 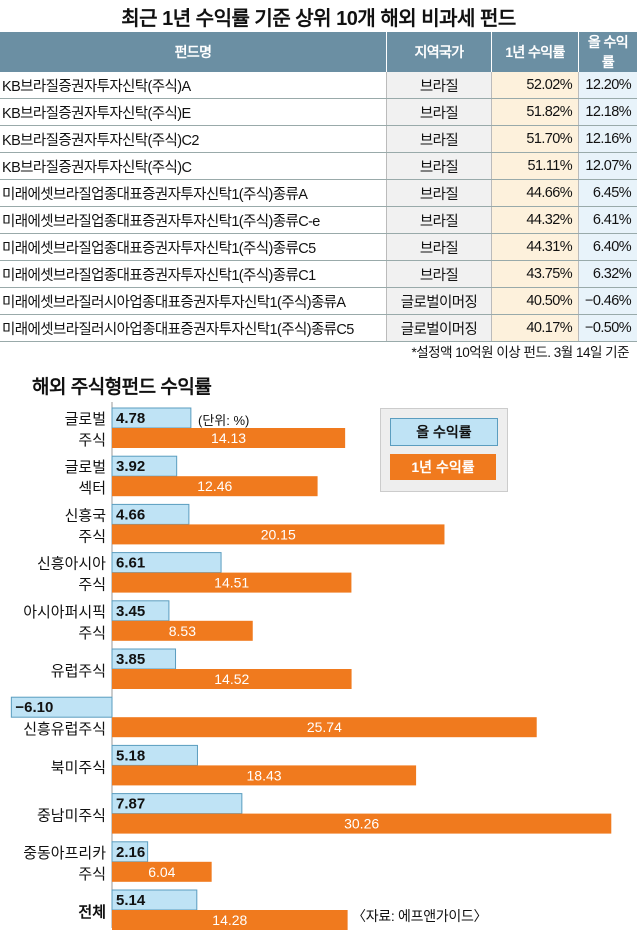 I want to click on table-note: *설정액 10억원 이상 펀드. 3월 14일 기준, so click(x=520, y=352).